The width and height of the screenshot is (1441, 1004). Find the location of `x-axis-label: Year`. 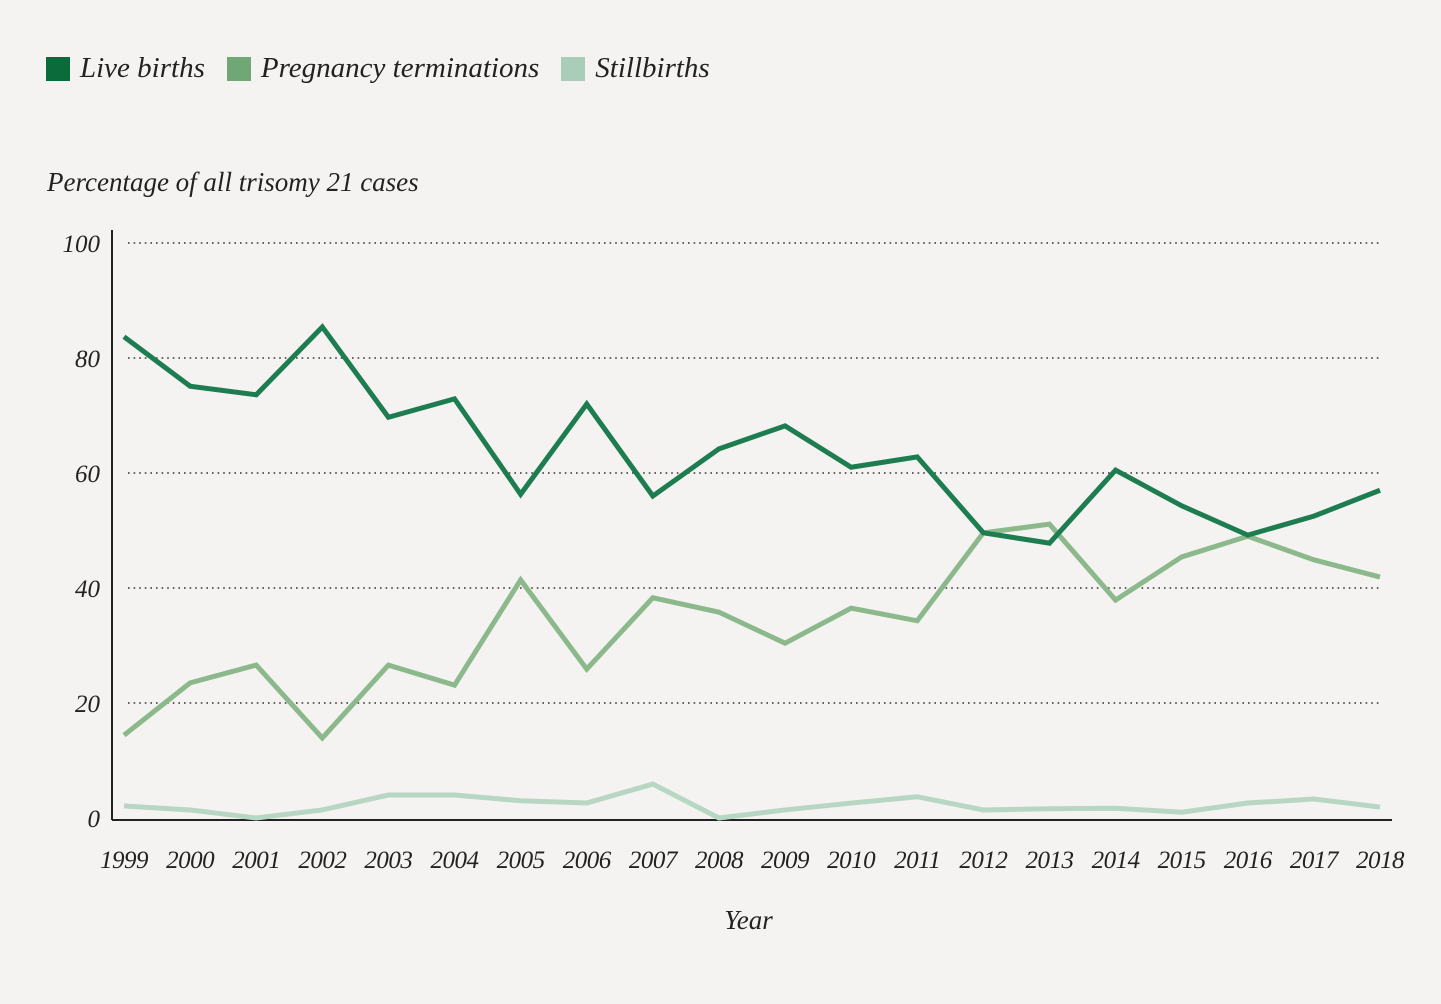

x-axis-label: Year is located at coordinates (748, 920).